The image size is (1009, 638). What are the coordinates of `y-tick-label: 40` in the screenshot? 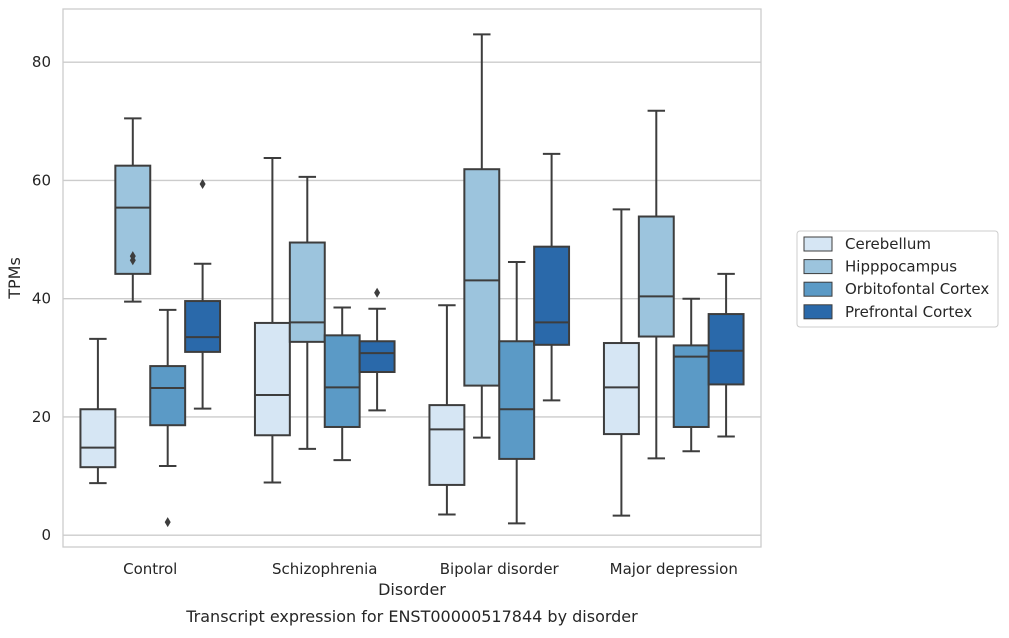 It's located at (41, 299).